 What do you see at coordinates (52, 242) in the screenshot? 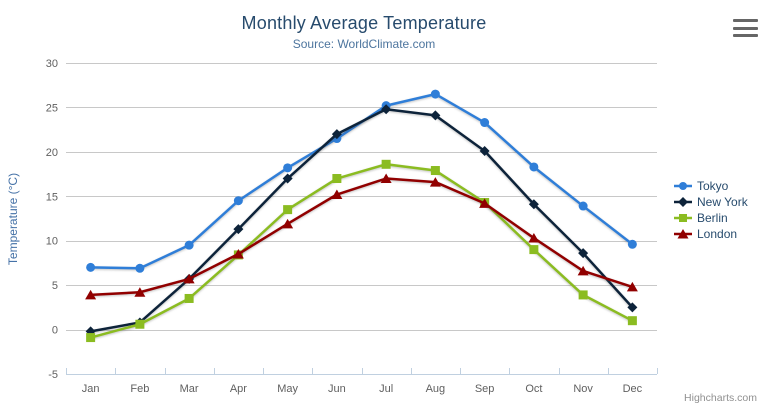
I see `y-axis-label: 10` at bounding box center [52, 242].